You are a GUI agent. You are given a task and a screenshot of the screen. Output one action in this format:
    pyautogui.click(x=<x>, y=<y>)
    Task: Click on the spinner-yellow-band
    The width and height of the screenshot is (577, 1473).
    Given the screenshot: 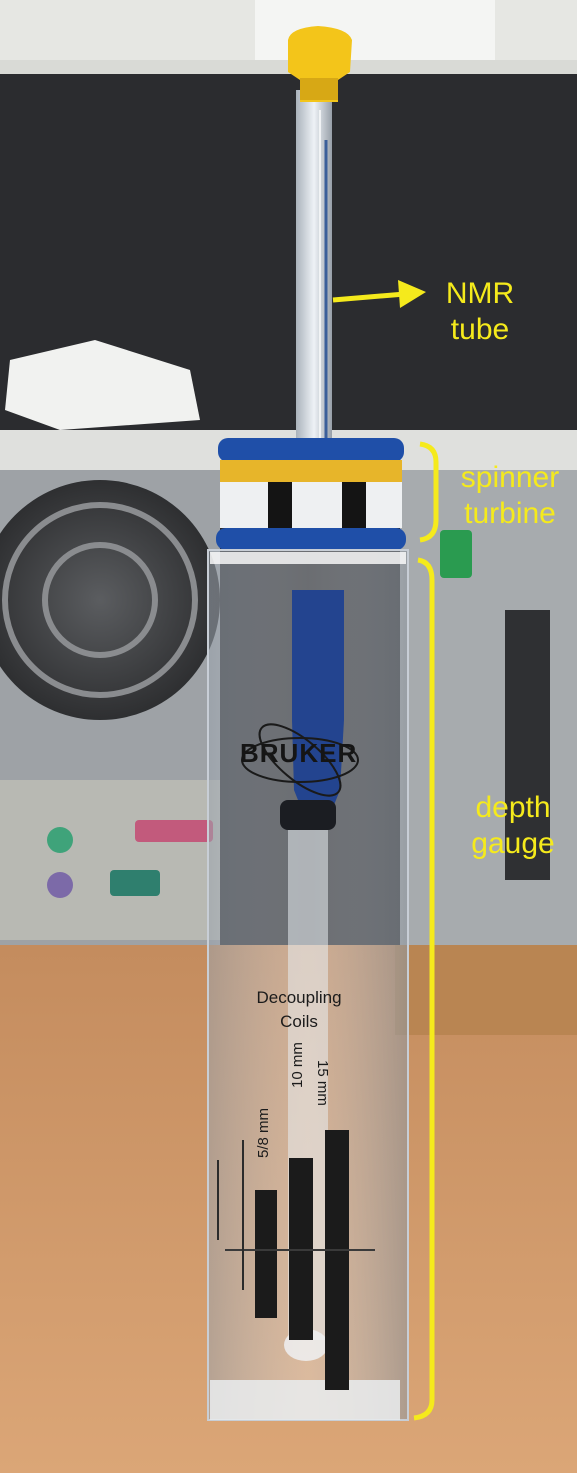 What is the action you would take?
    pyautogui.click(x=311, y=471)
    